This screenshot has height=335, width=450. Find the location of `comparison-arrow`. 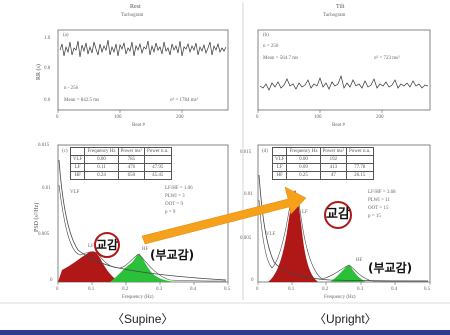

comparison-arrow is located at coordinates (224, 215).